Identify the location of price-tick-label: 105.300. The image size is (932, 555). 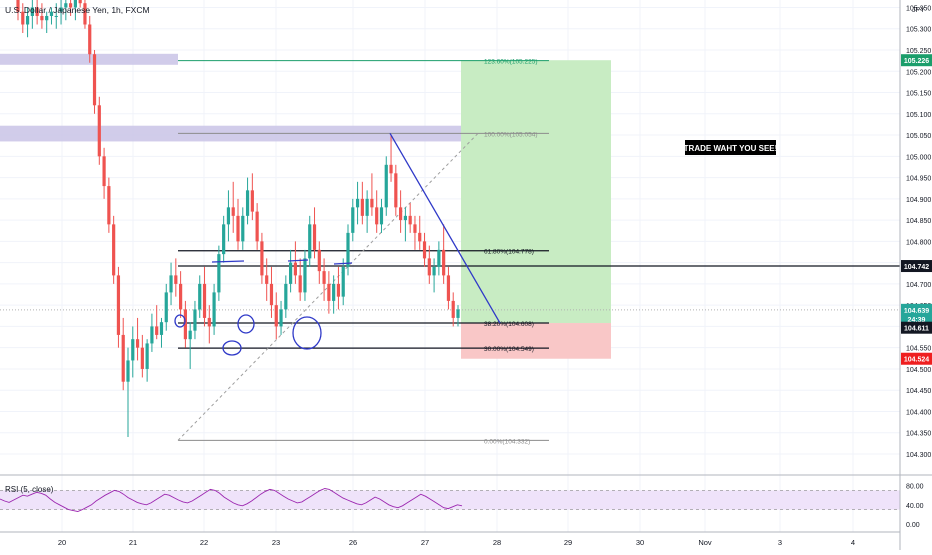
(918, 30).